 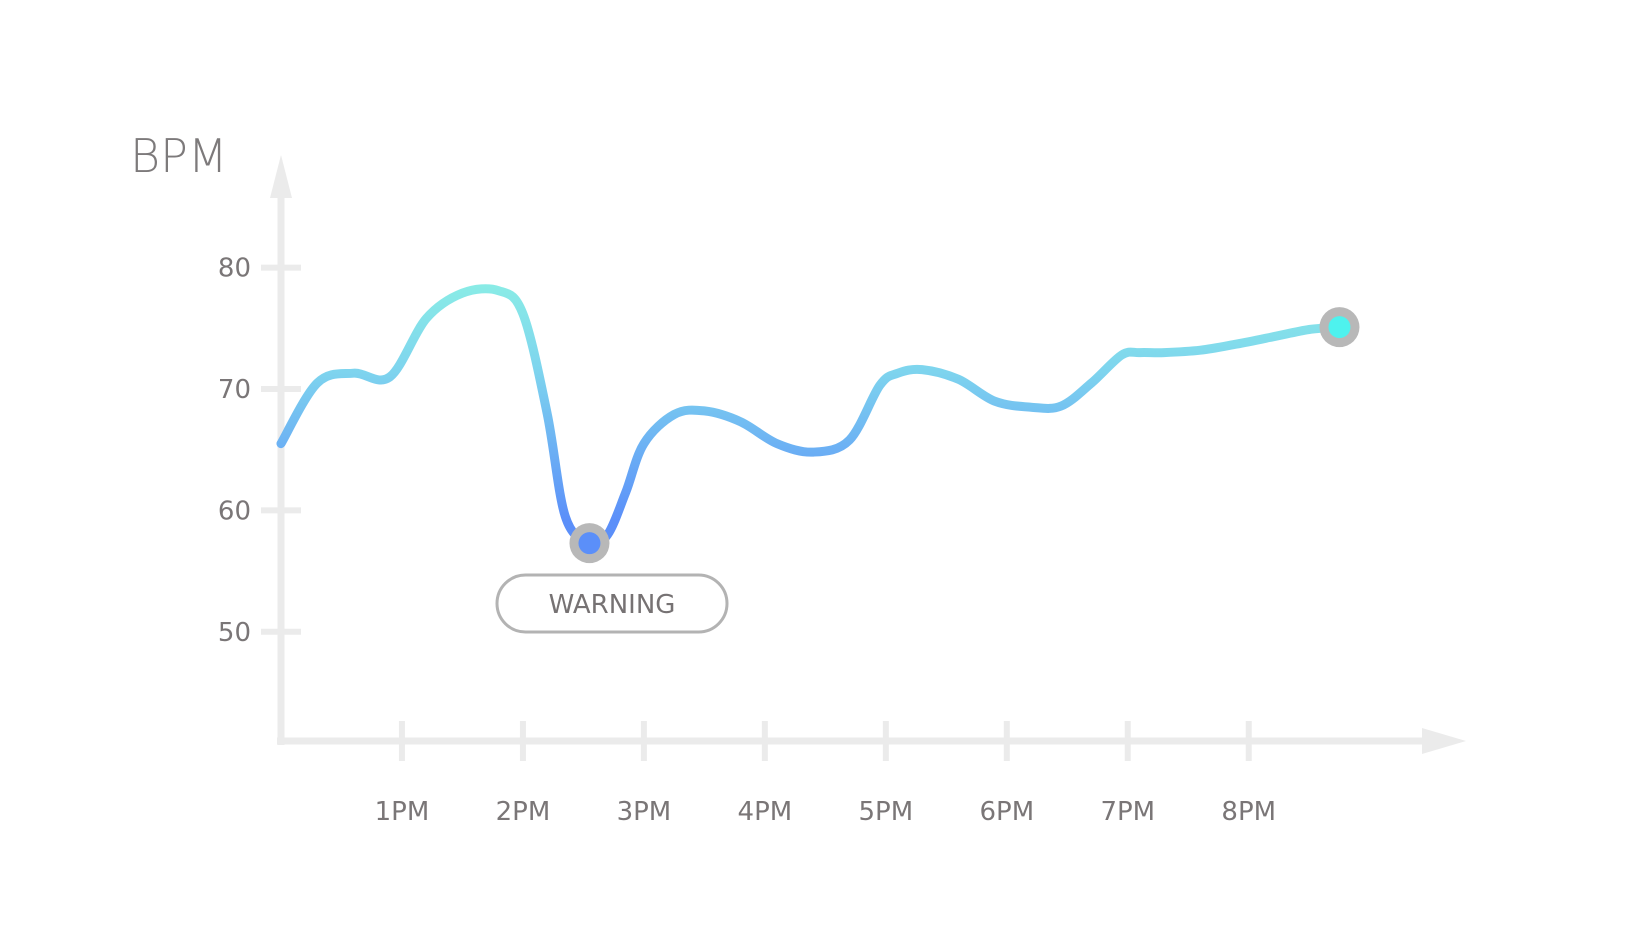 What do you see at coordinates (259, 451) in the screenshot?
I see `y-ticks: 50 60 70 80` at bounding box center [259, 451].